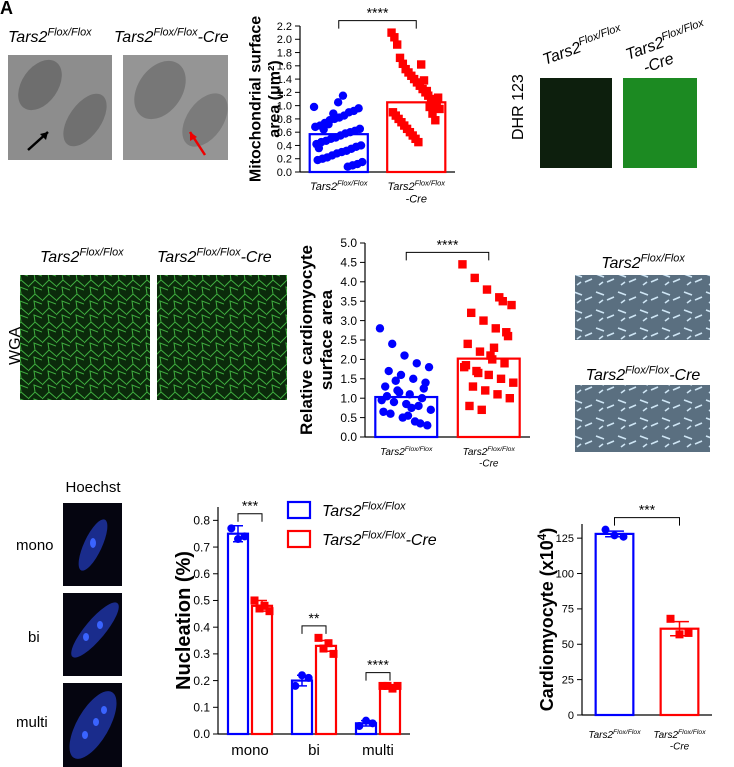 The height and width of the screenshot is (767, 734). What do you see at coordinates (250, 750) in the screenshot?
I see `x-tick-label: mono` at bounding box center [250, 750].